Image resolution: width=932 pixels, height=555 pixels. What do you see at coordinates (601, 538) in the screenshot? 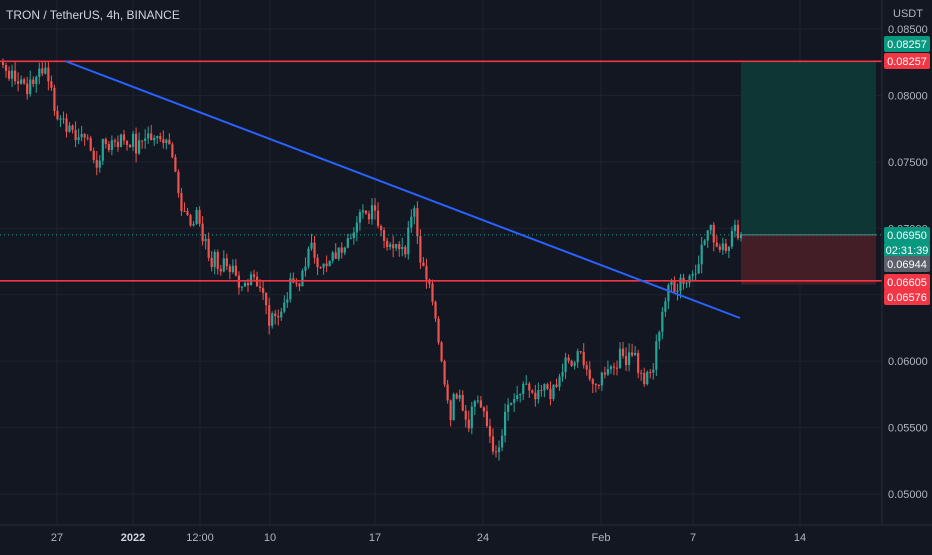
I see `time-tick-label: Feb` at bounding box center [601, 538].